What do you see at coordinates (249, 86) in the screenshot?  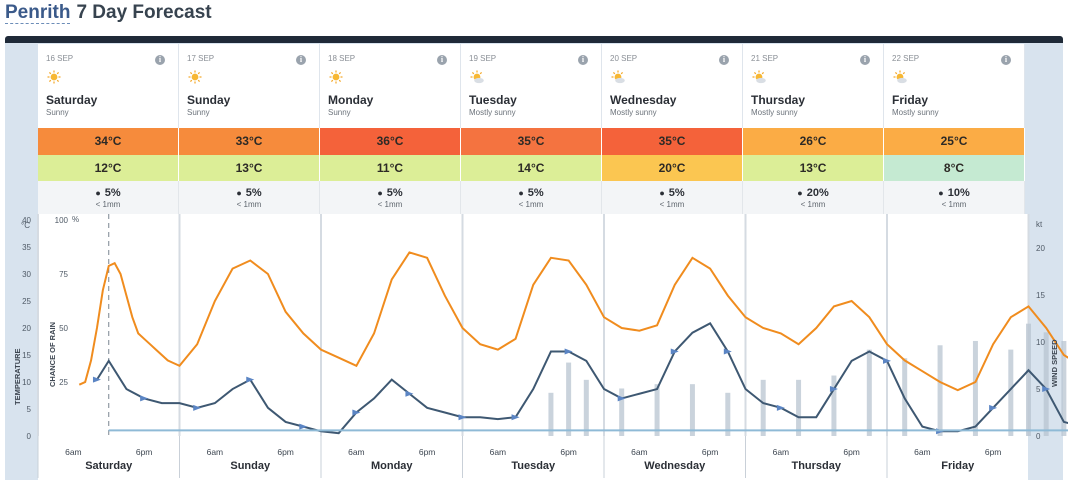 I see `day-header: 17 SEP i Sunday Sunny` at bounding box center [249, 86].